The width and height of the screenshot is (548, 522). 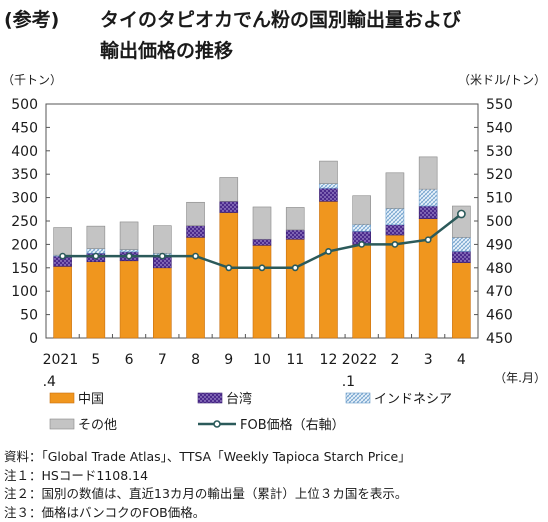 I want to click on x-tick-label: 2021, so click(x=61, y=360).